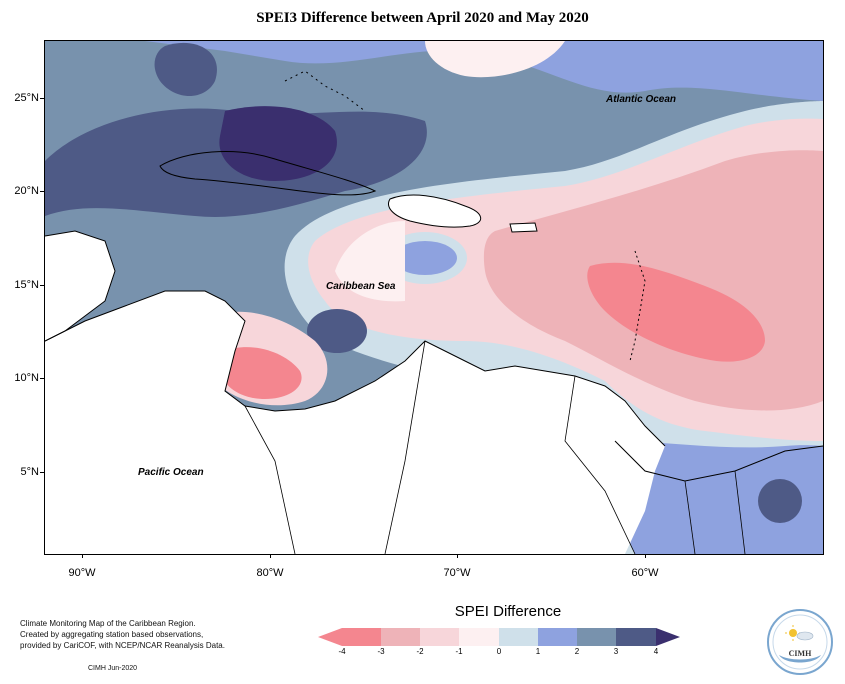 This screenshot has width=845, height=684. What do you see at coordinates (645, 573) in the screenshot?
I see `lon-label-60: 60°W` at bounding box center [645, 573].